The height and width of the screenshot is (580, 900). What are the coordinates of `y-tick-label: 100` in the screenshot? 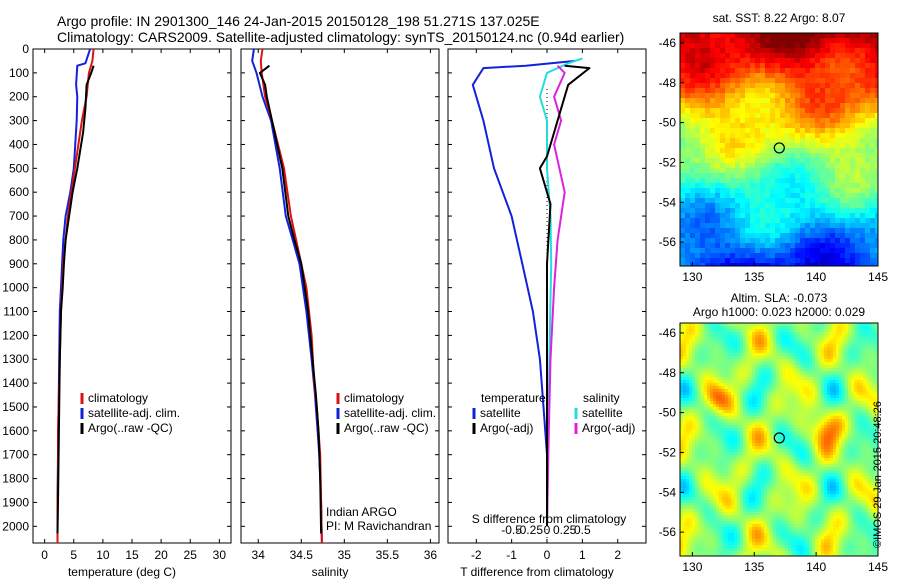 It's located at (19, 73).